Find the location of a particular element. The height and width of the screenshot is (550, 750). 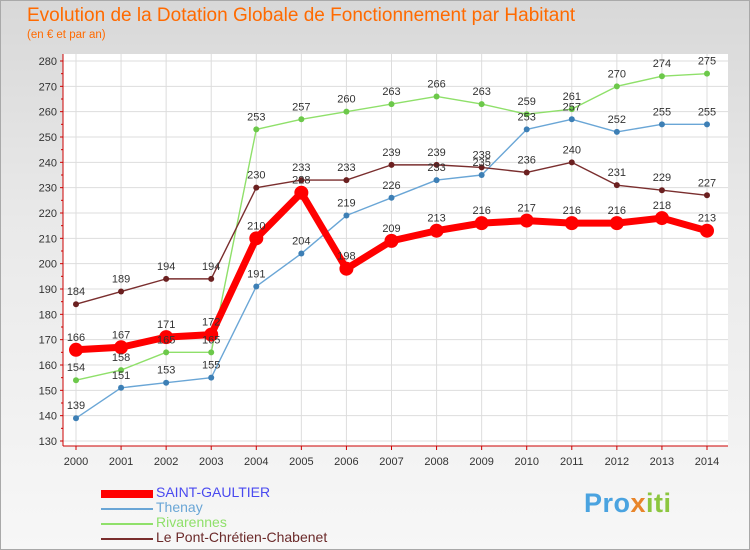

data-label: 263 is located at coordinates (481, 92).